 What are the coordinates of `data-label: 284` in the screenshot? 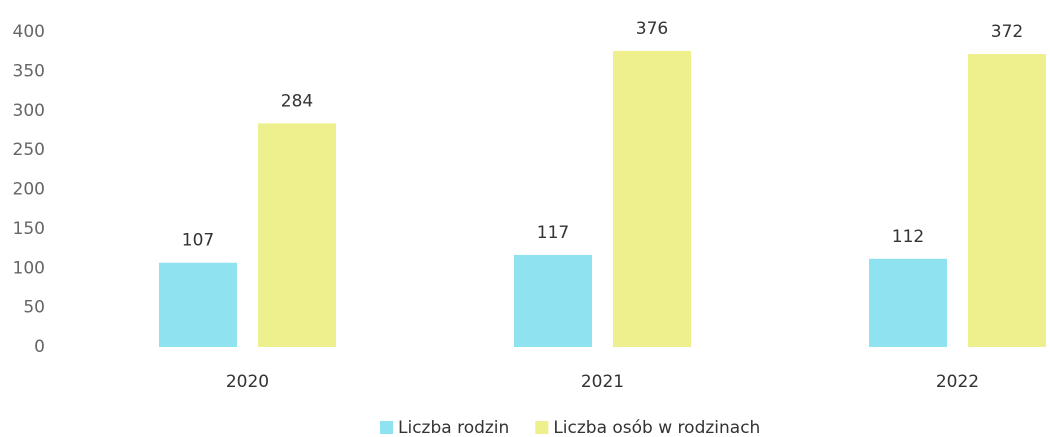 It's located at (297, 101).